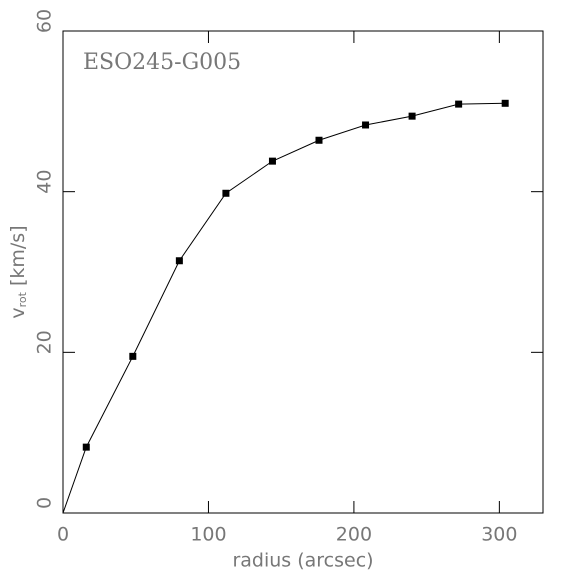 The height and width of the screenshot is (574, 574). I want to click on y-axis-label: vrot [km/s], so click(18, 271).